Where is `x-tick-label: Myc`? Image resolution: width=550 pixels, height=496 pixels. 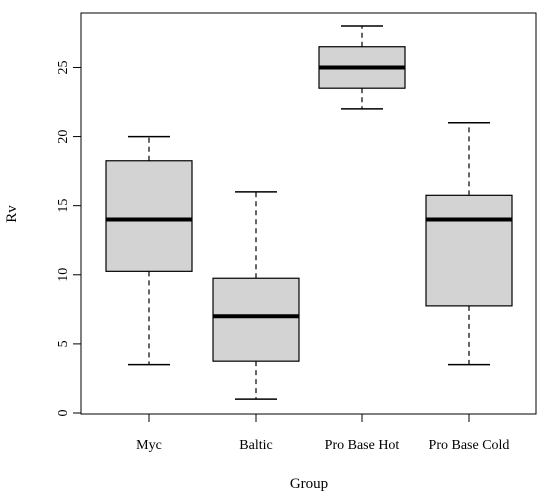
x-tick-label: Myc is located at coordinates (149, 445).